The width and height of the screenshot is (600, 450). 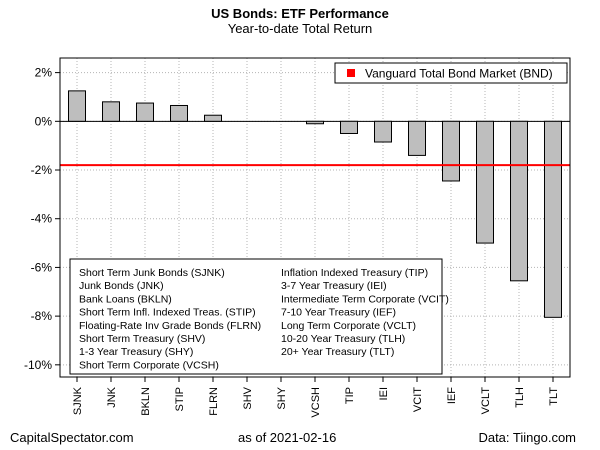 I want to click on bar-ief, so click(x=451, y=151).